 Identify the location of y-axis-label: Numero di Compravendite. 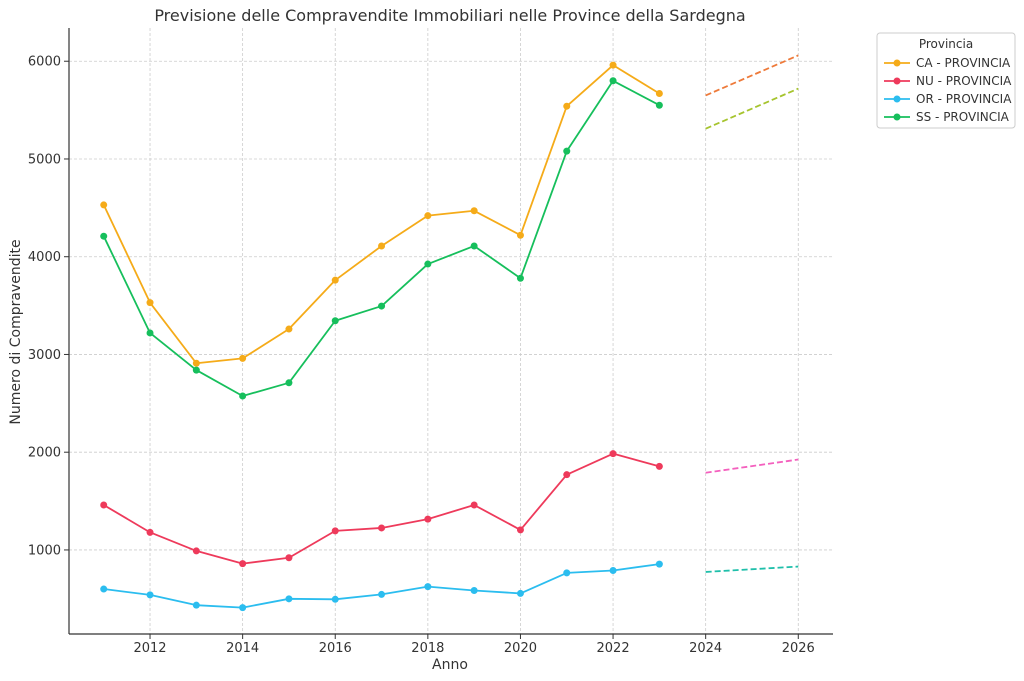
(16, 331).